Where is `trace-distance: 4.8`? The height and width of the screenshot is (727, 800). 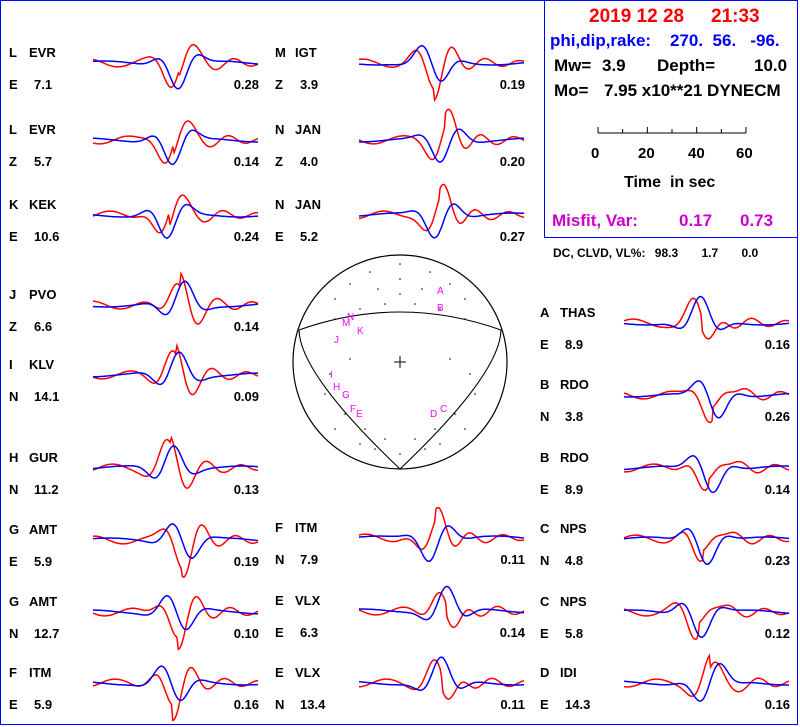
trace-distance: 4.8 is located at coordinates (574, 560).